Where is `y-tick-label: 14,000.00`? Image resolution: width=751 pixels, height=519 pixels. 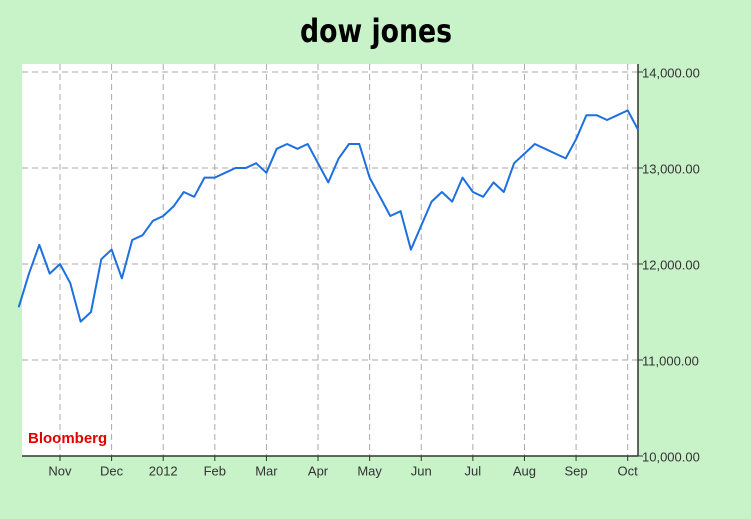
y-tick-label: 14,000.00 is located at coordinates (671, 72).